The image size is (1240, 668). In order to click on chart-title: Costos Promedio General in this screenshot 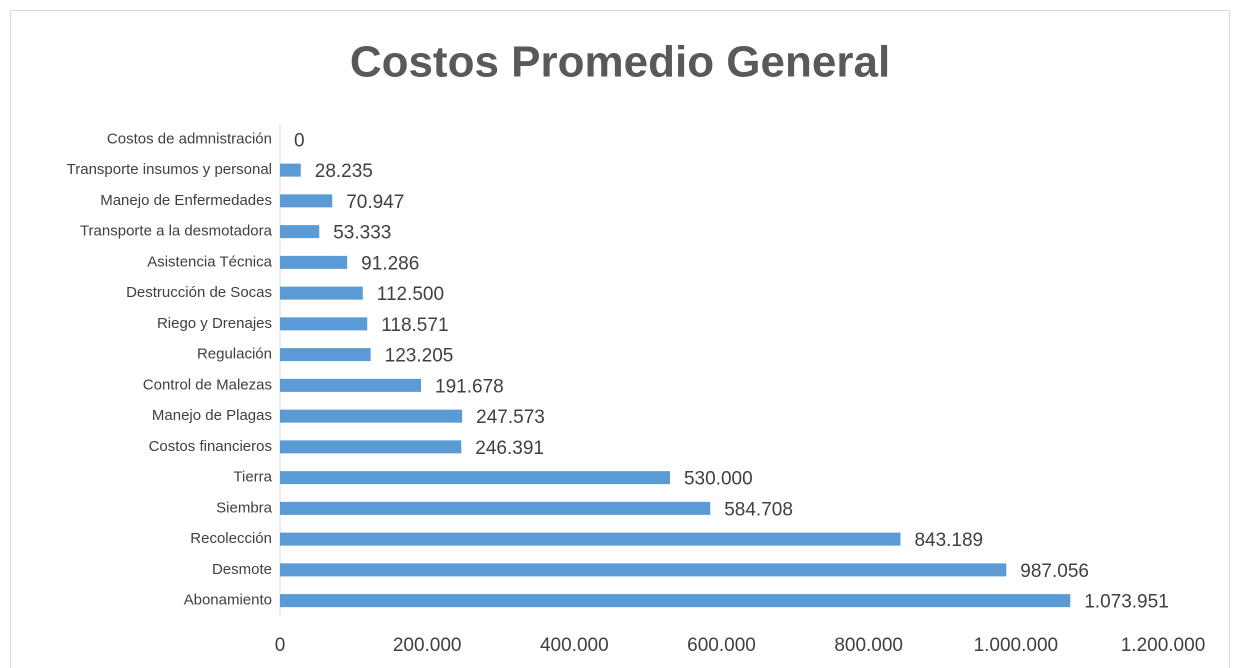, I will do `click(620, 62)`.